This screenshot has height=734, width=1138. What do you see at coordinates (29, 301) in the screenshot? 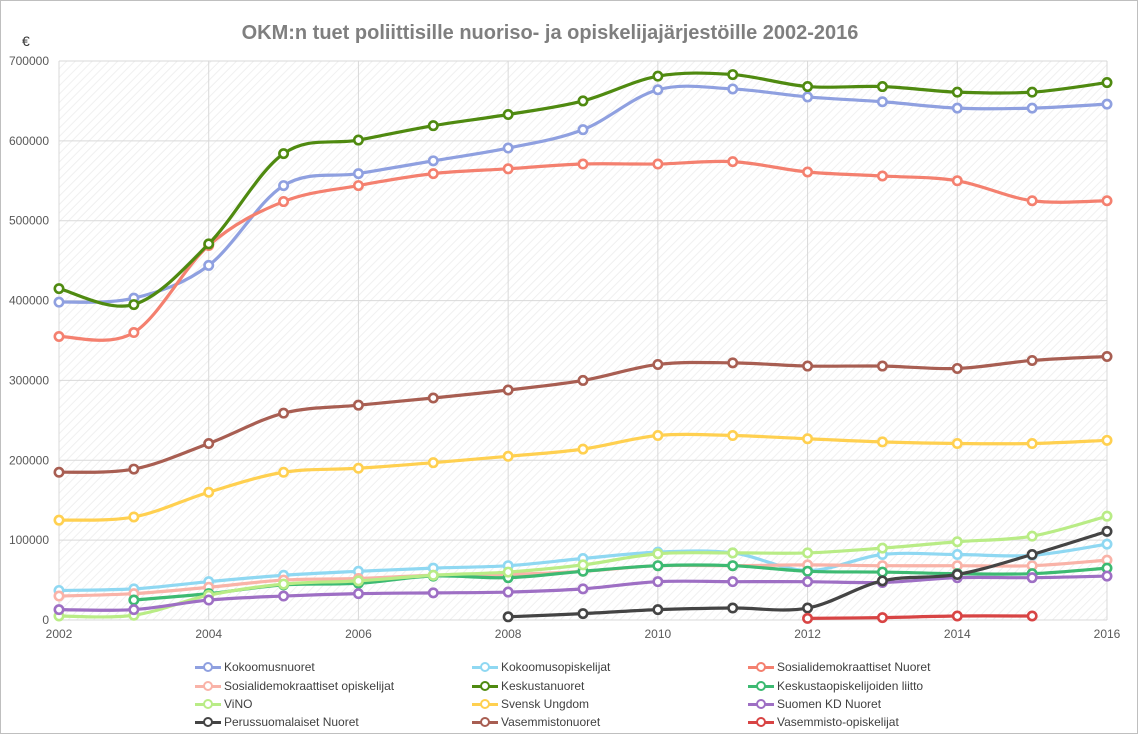
I see `y-tick-label: 400000` at bounding box center [29, 301].